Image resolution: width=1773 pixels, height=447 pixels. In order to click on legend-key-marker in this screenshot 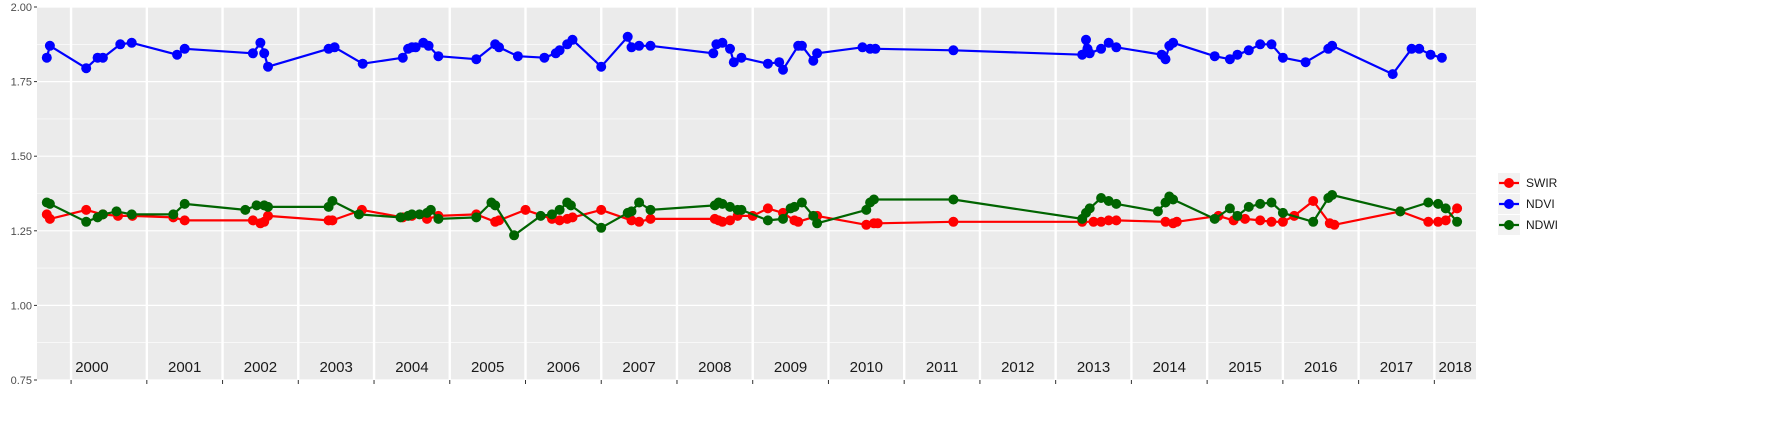, I will do `click(1509, 225)`.